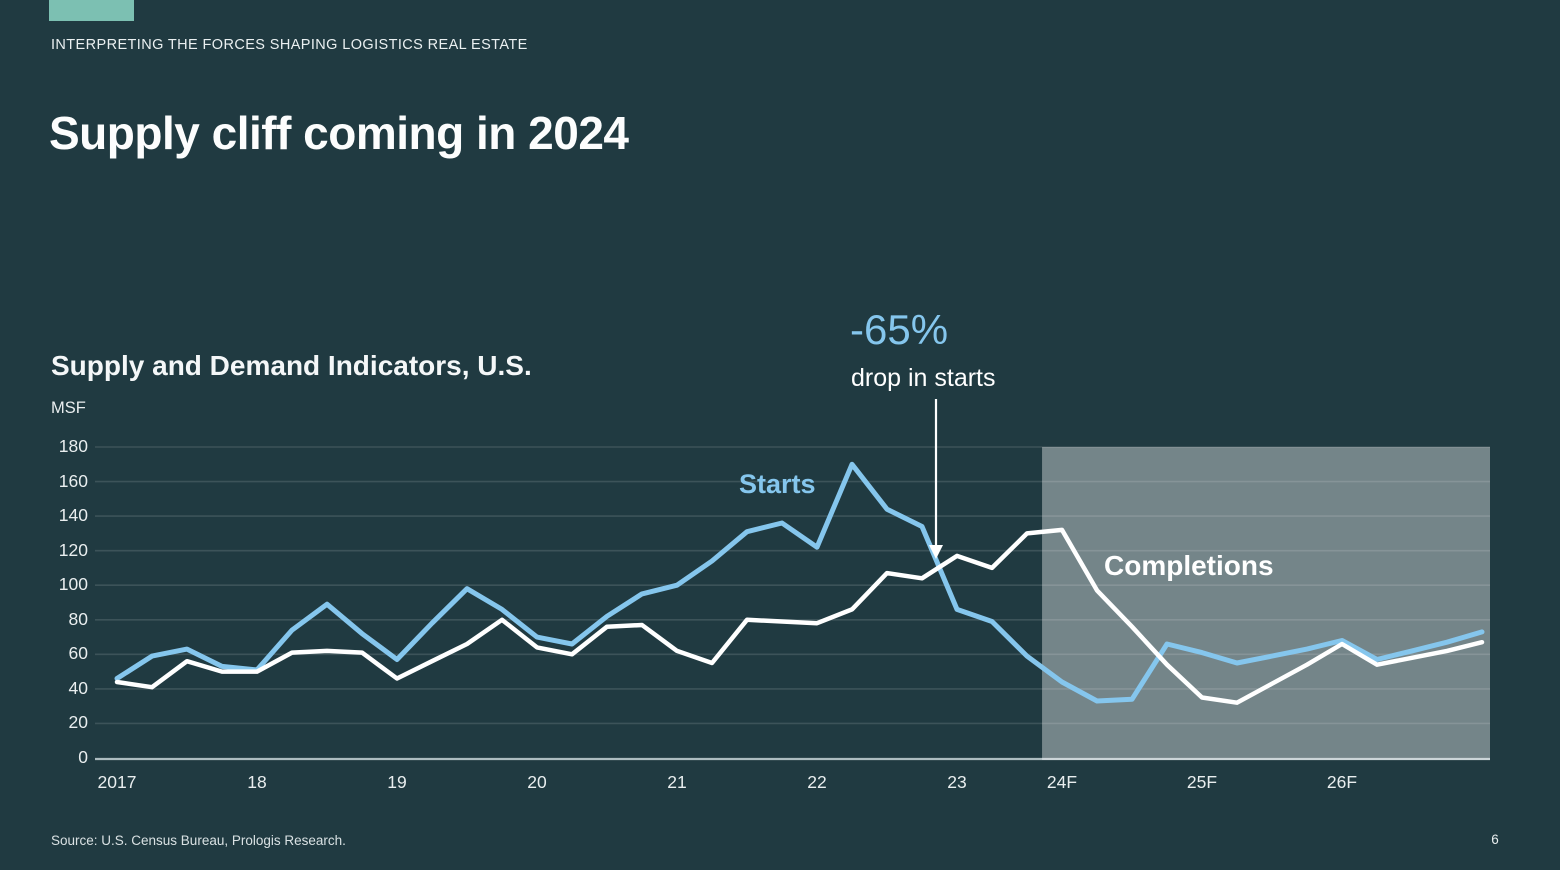 This screenshot has height=870, width=1560. Describe the element at coordinates (78, 722) in the screenshot. I see `y-tick-label: 20` at that location.